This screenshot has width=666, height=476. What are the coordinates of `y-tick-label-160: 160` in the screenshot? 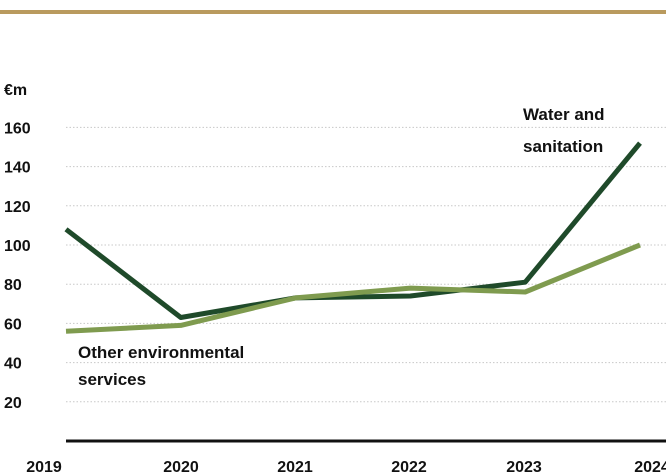 It's located at (17, 128).